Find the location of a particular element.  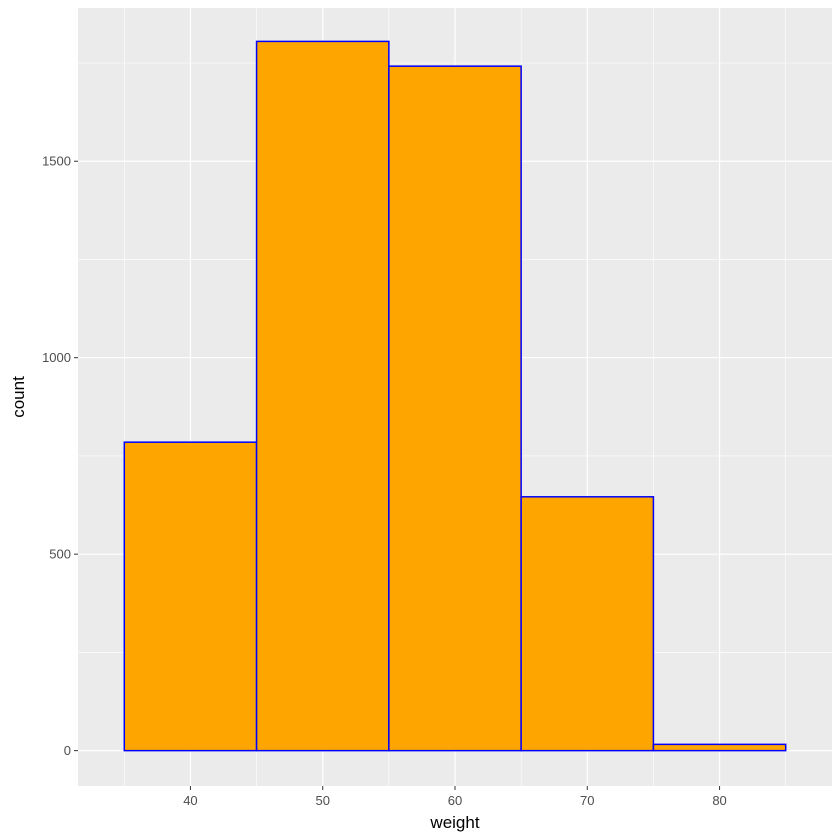

x-tick-label: 50 is located at coordinates (322, 800).